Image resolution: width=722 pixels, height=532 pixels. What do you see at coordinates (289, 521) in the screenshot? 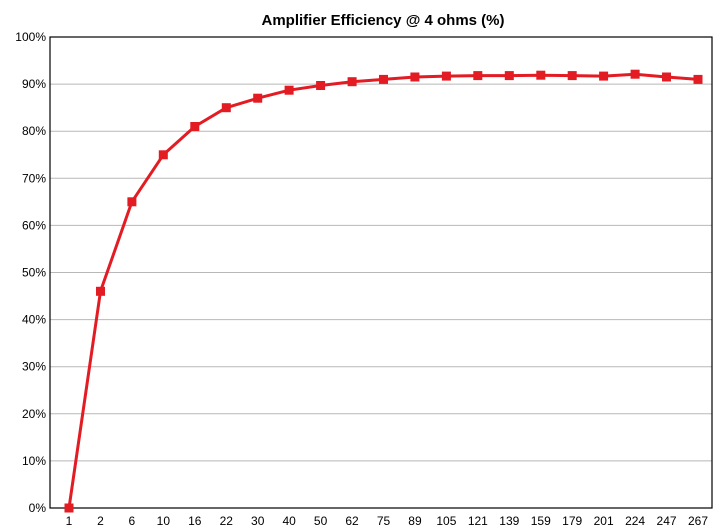
I see `x-tick-label: 40` at bounding box center [289, 521].